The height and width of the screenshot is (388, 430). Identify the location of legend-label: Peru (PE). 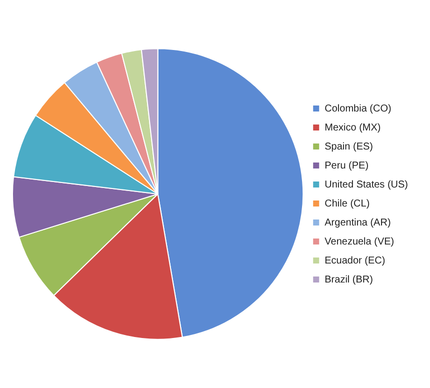
(346, 166).